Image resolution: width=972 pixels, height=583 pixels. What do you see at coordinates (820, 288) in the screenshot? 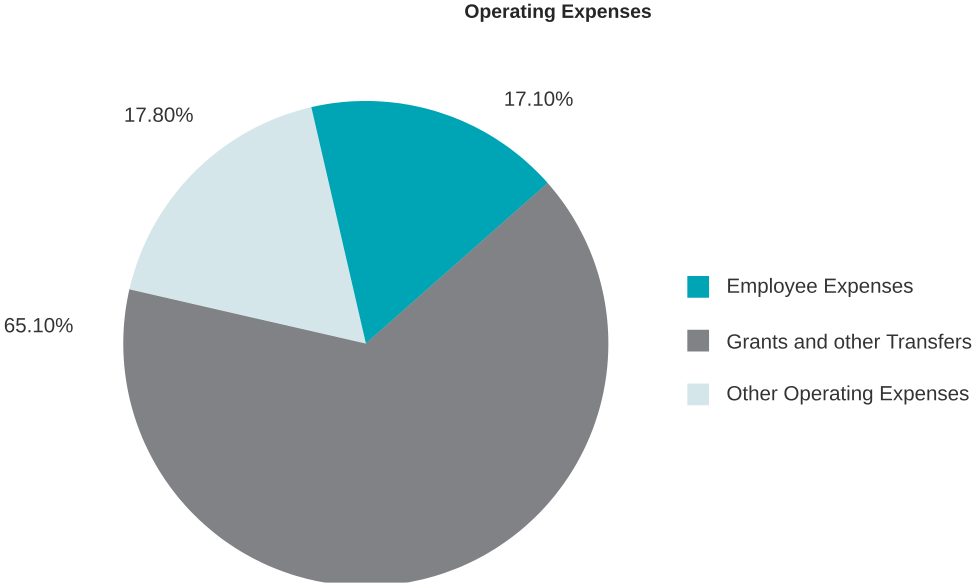
I see `legend-label: Employee Expenses` at bounding box center [820, 288].